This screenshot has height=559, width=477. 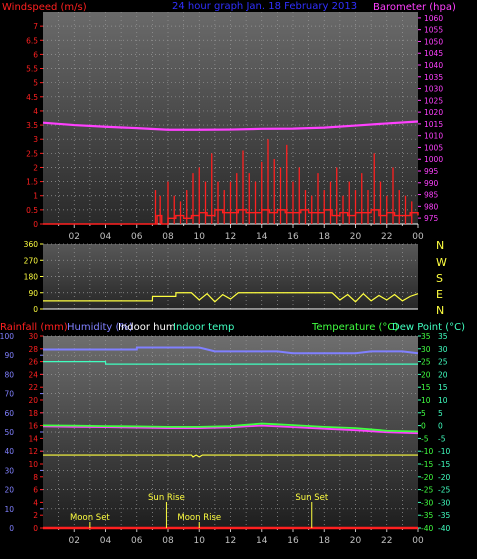 I want to click on bot-temp-y-tick-label: 15, so click(x=426, y=387).